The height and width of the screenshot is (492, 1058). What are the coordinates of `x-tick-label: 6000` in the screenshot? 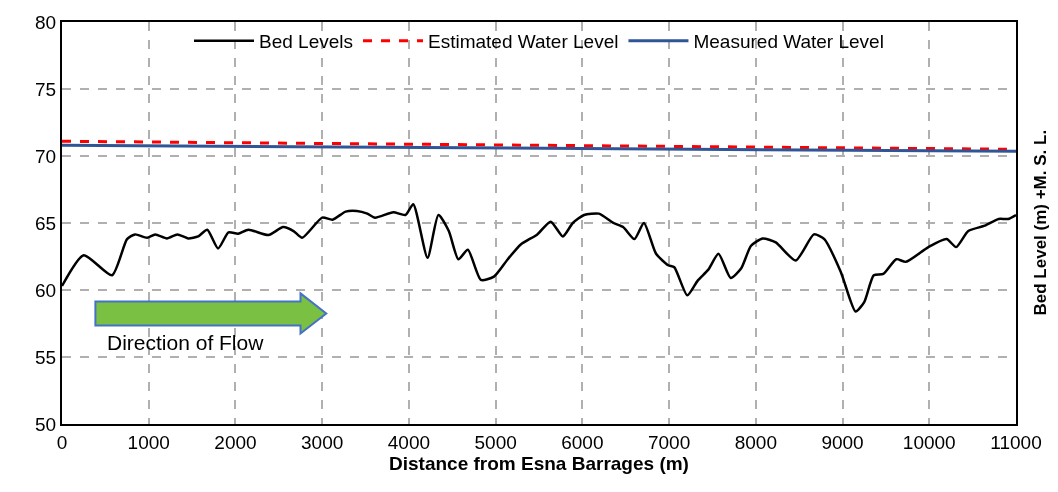 It's located at (582, 442).